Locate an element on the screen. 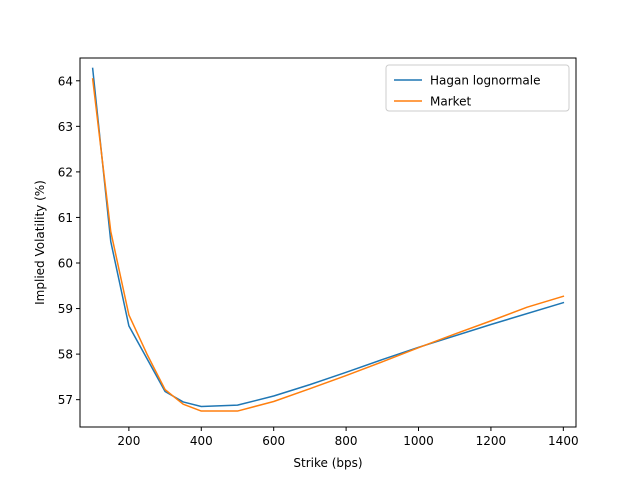 The height and width of the screenshot is (480, 640). x-axis: 200 400 600 800 1000 1200 1400 is located at coordinates (348, 437).